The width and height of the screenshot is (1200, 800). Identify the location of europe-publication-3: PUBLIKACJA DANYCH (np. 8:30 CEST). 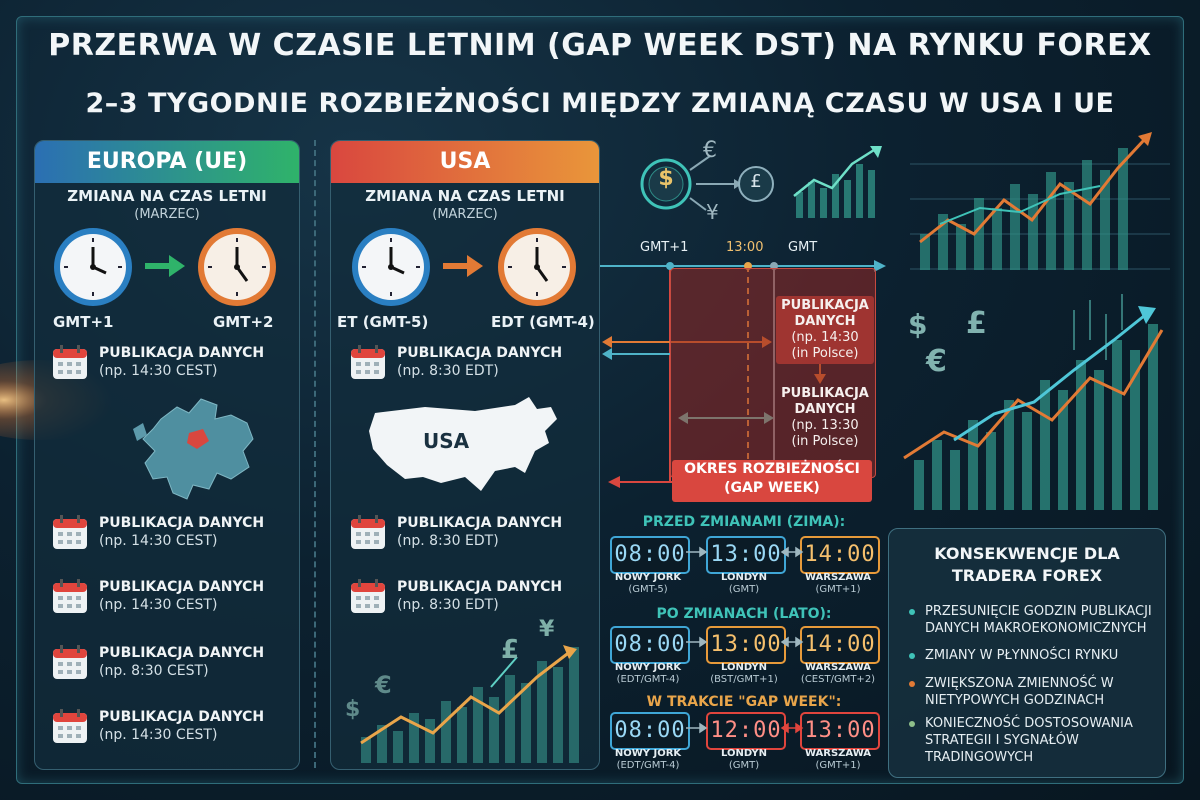
(171, 663).